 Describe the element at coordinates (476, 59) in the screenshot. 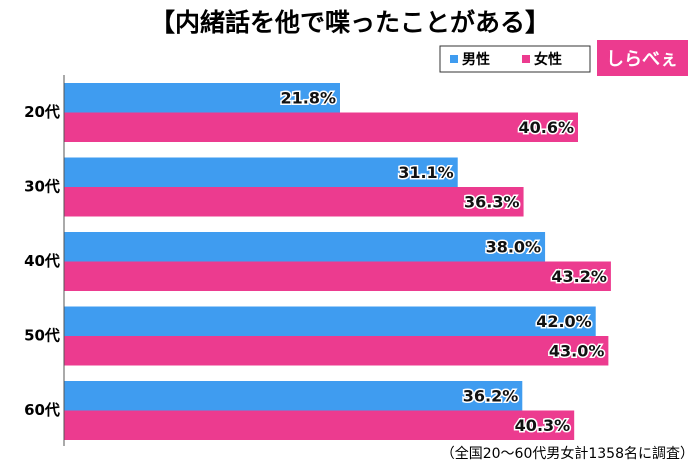

I see `legend-label: 男性` at that location.